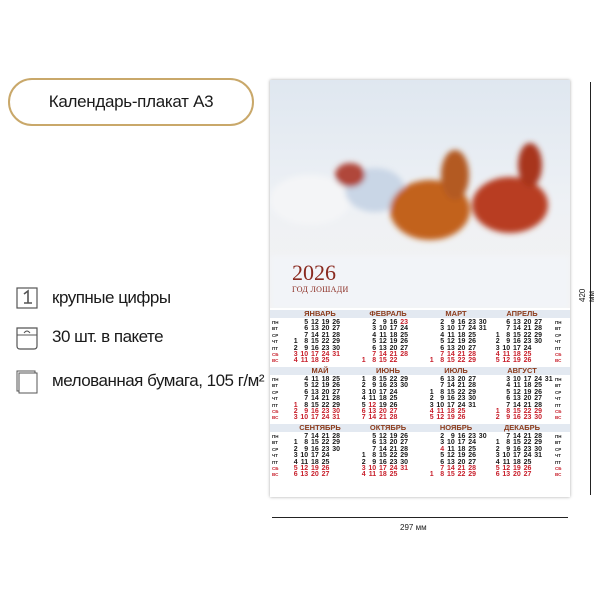  Describe the element at coordinates (295, 348) in the screenshot. I see `day-cell: 2` at that location.